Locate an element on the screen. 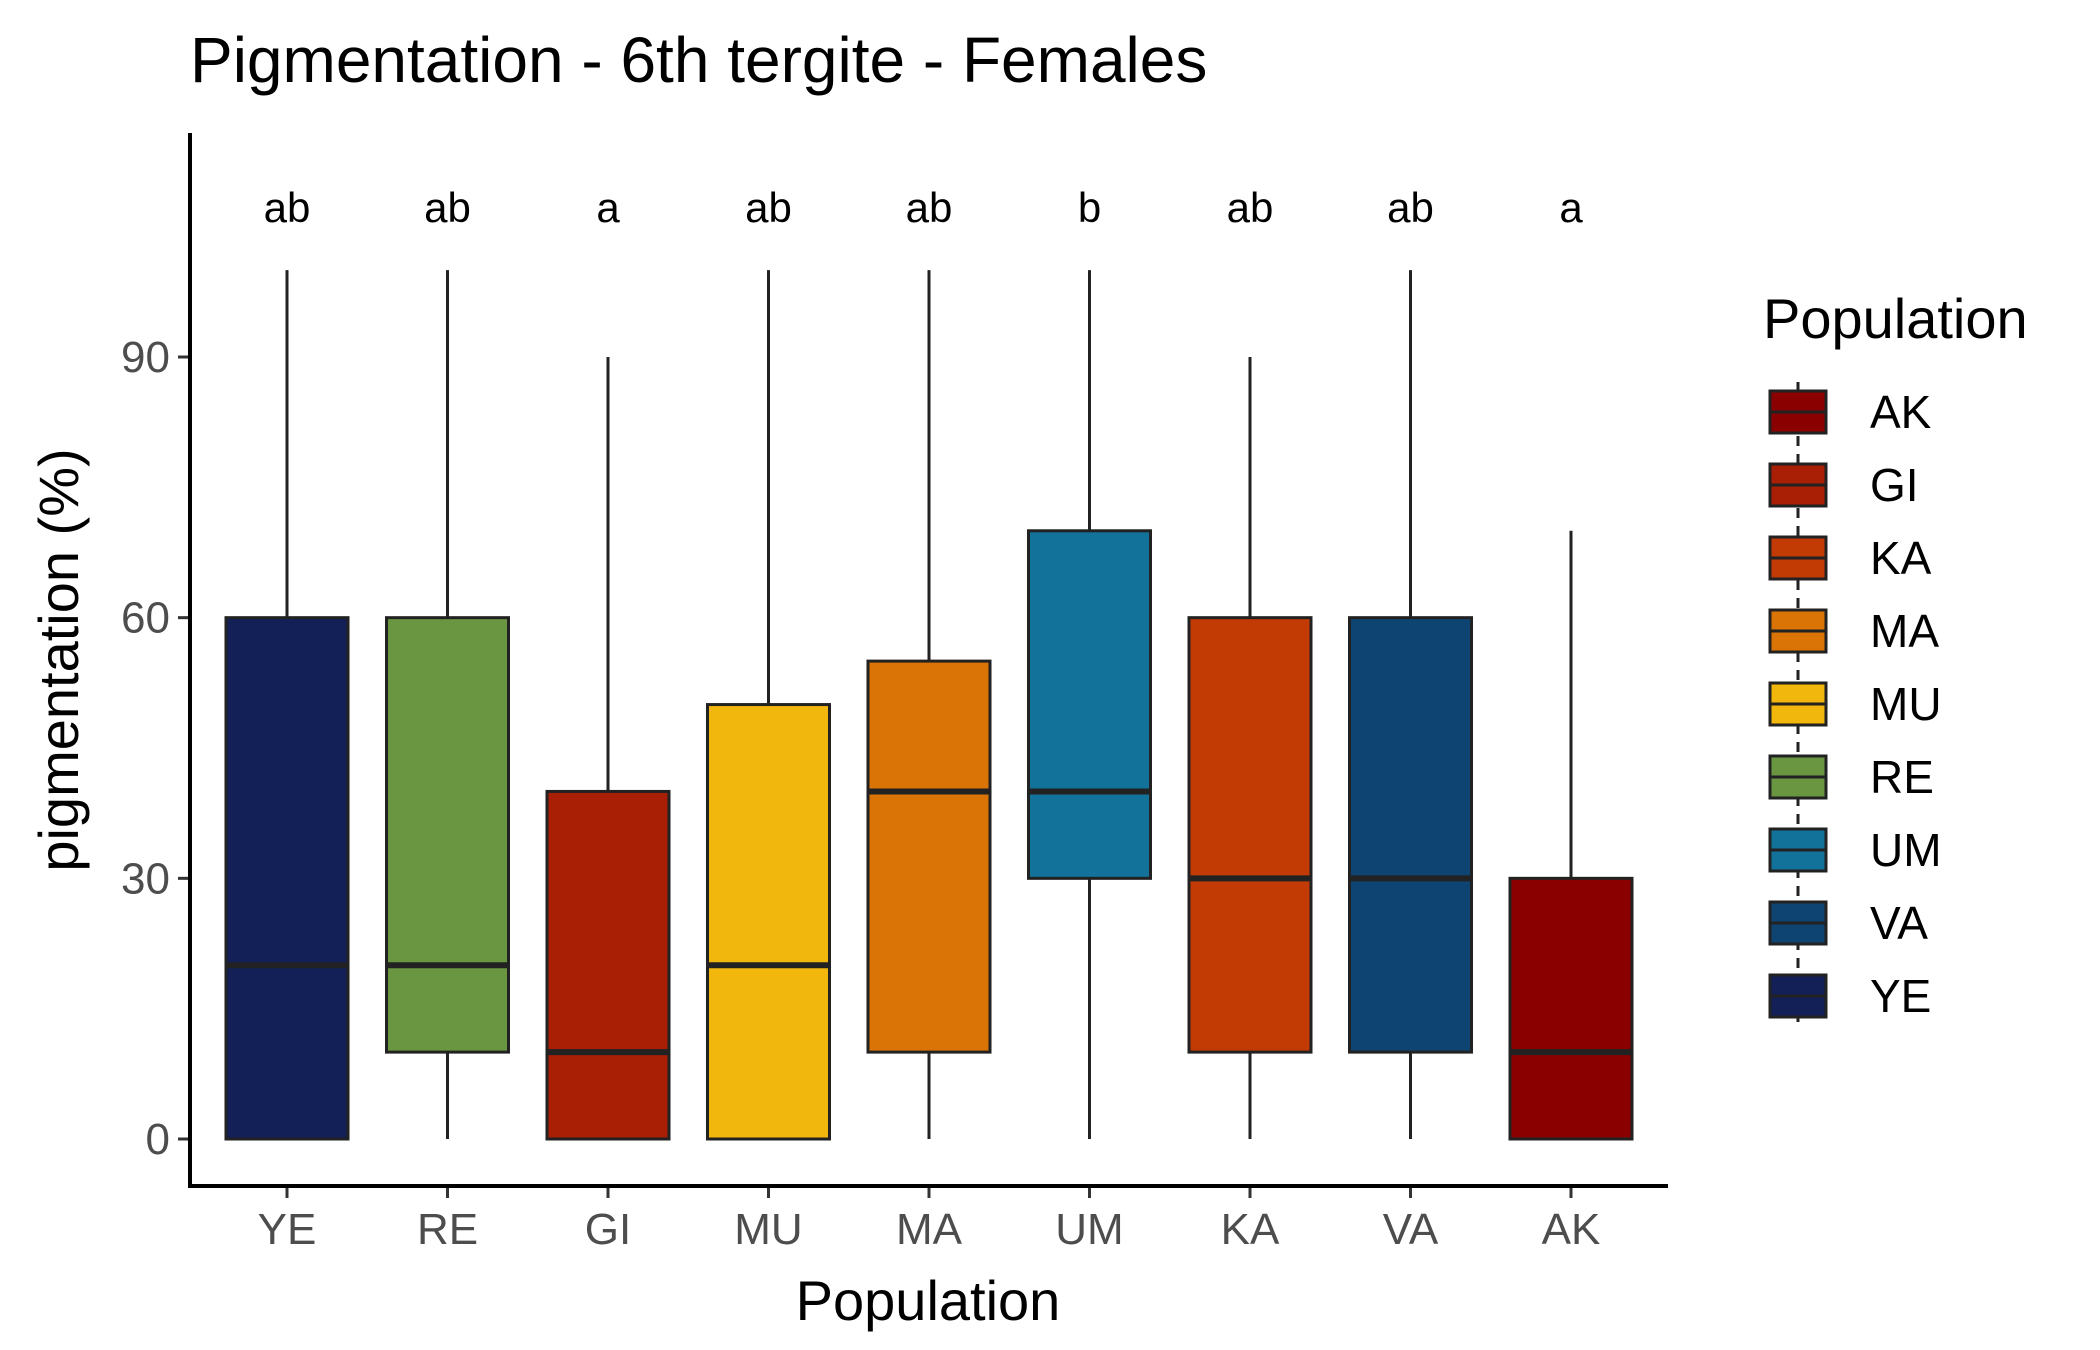  legend-label: KA is located at coordinates (1901, 558).